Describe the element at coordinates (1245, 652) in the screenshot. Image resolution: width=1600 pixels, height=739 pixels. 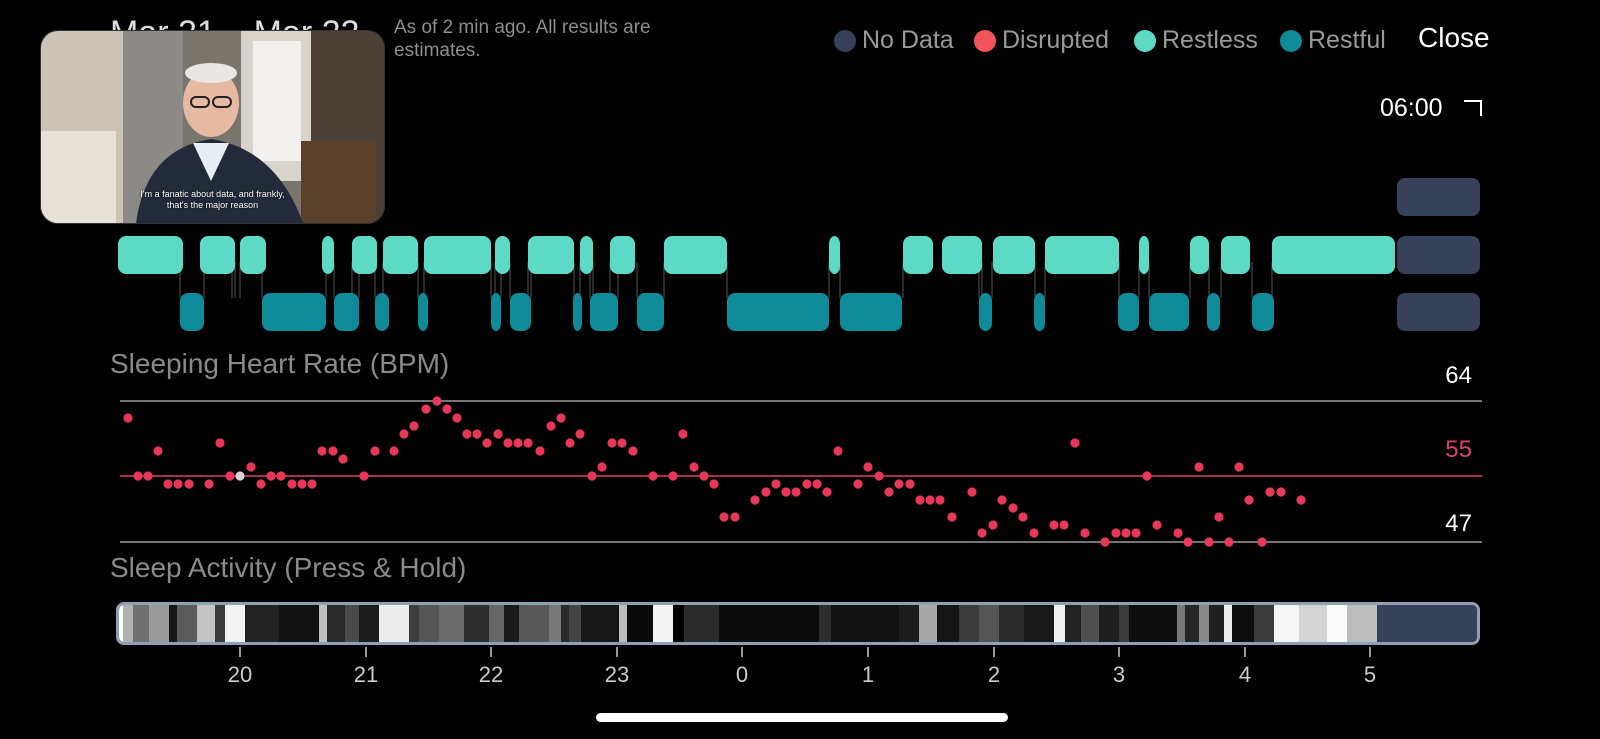
I see `time-tick-mark` at that location.